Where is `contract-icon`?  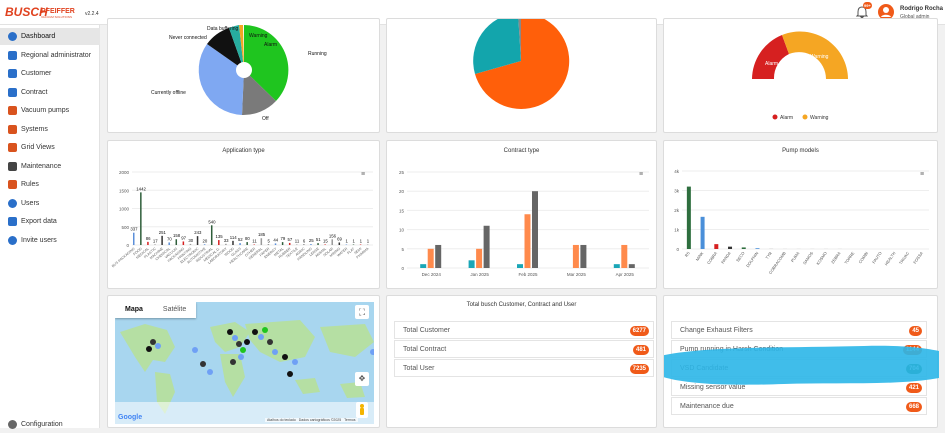
contract-icon is located at coordinates (12, 92).